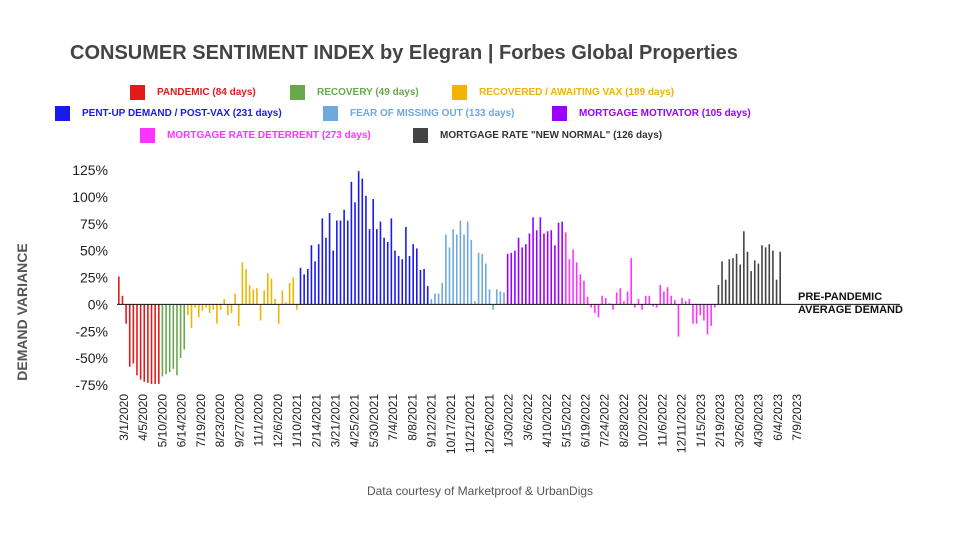 The image size is (960, 540). I want to click on x-tick-label: 4/10/2022, so click(547, 421).